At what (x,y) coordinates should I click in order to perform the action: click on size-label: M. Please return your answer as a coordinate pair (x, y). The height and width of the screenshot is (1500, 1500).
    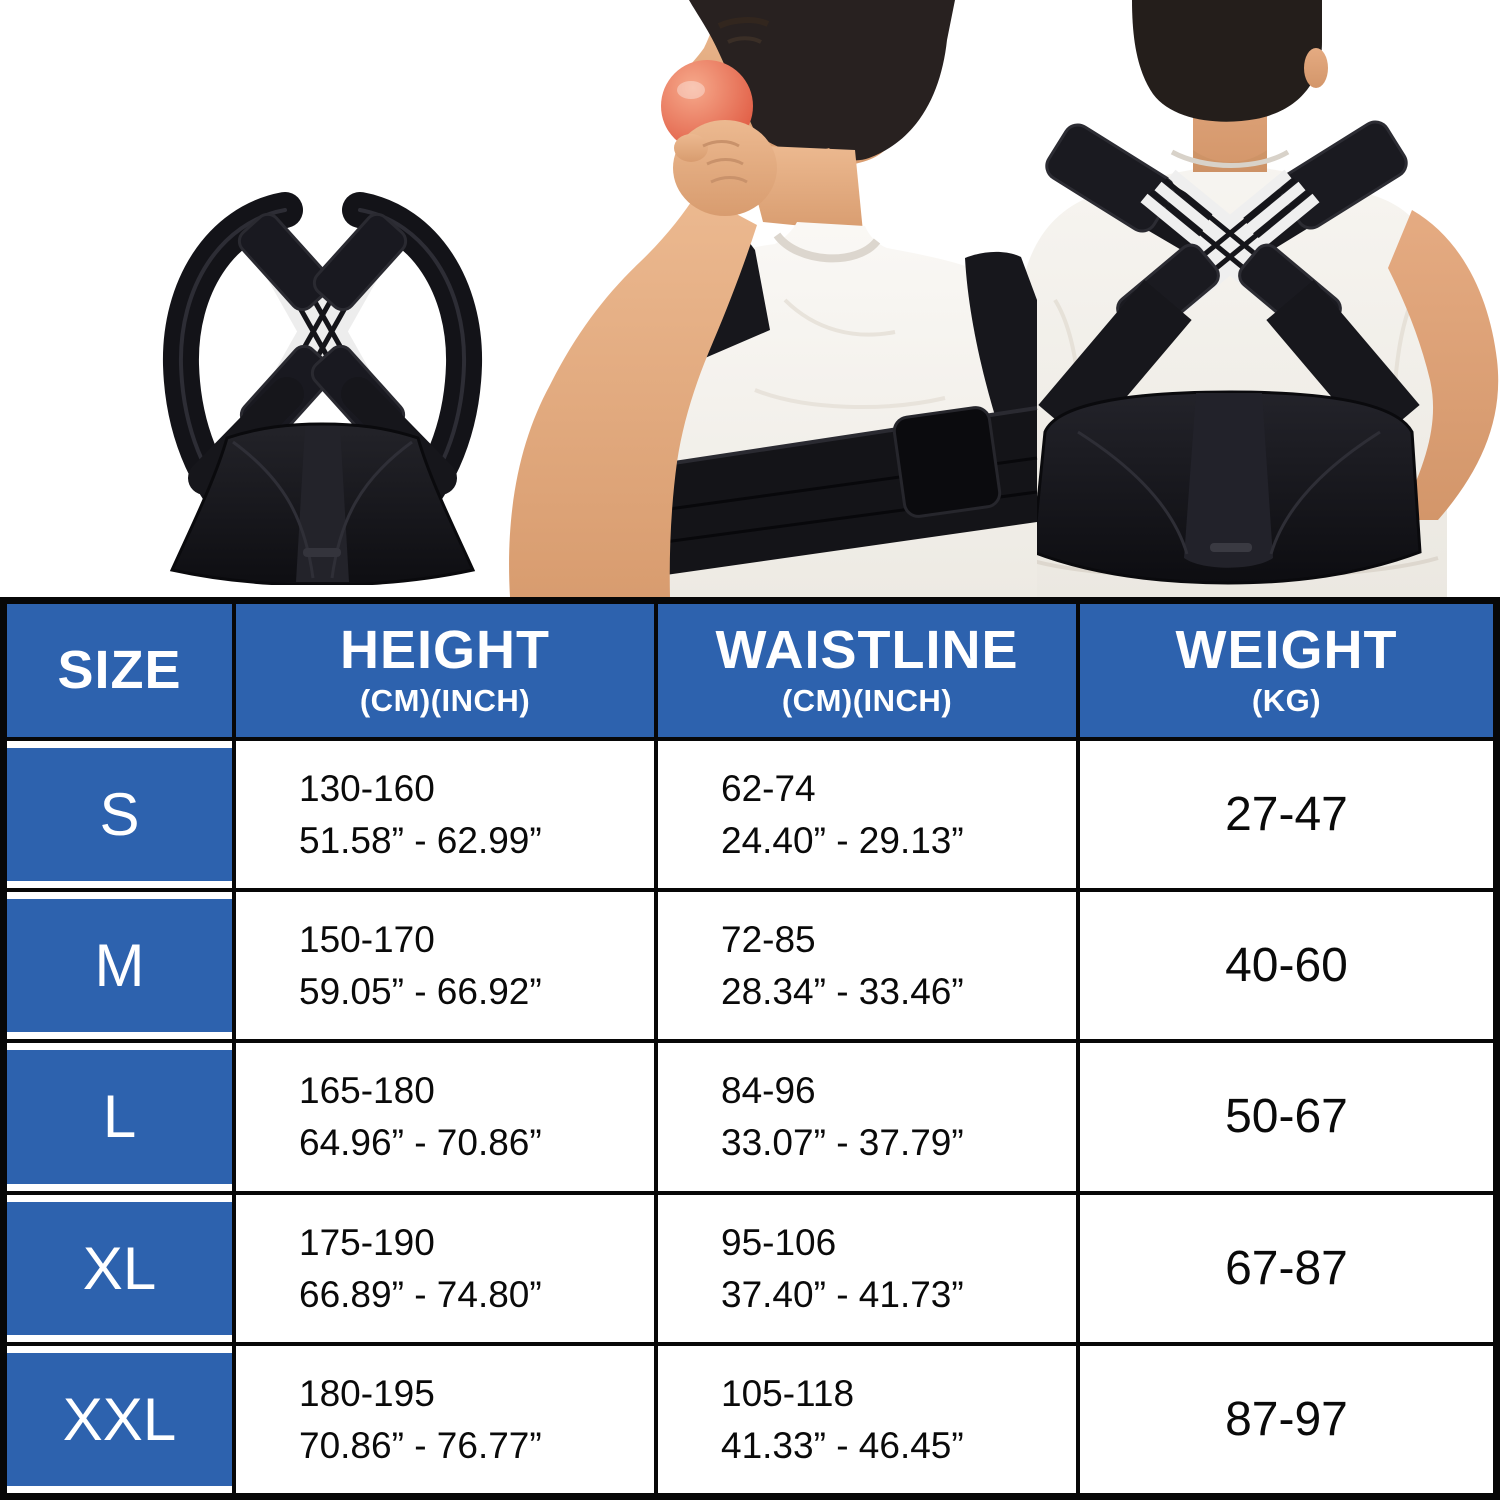
    Looking at the image, I should click on (119, 966).